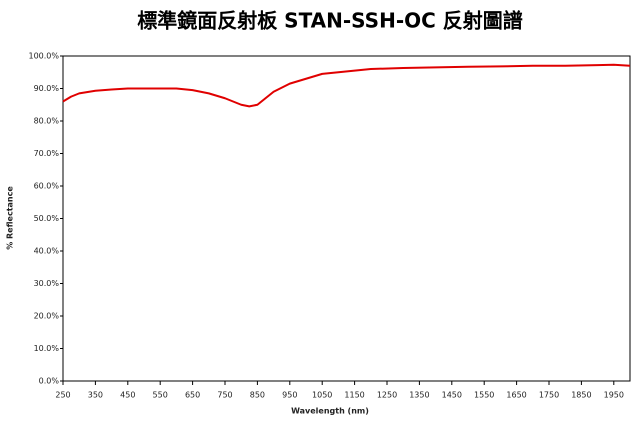  What do you see at coordinates (289, 395) in the screenshot?
I see `x-tick-label: 950` at bounding box center [289, 395].